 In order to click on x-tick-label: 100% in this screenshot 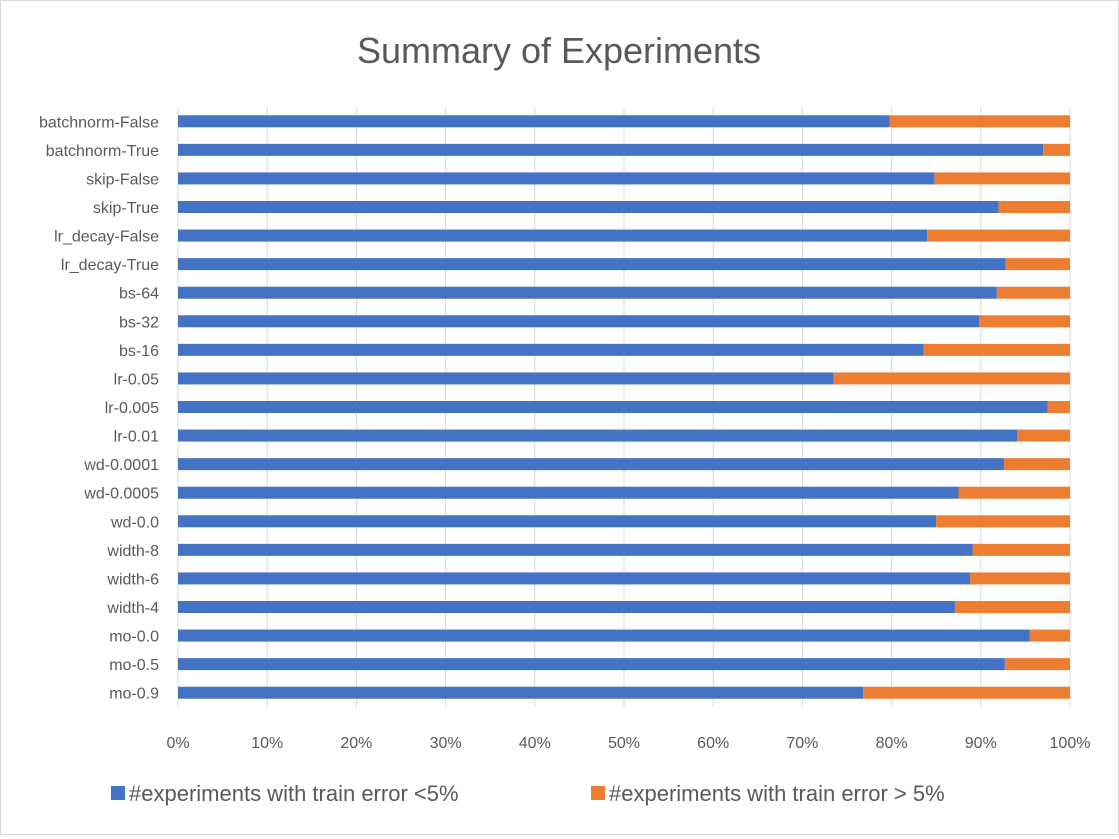, I will do `click(1070, 743)`.